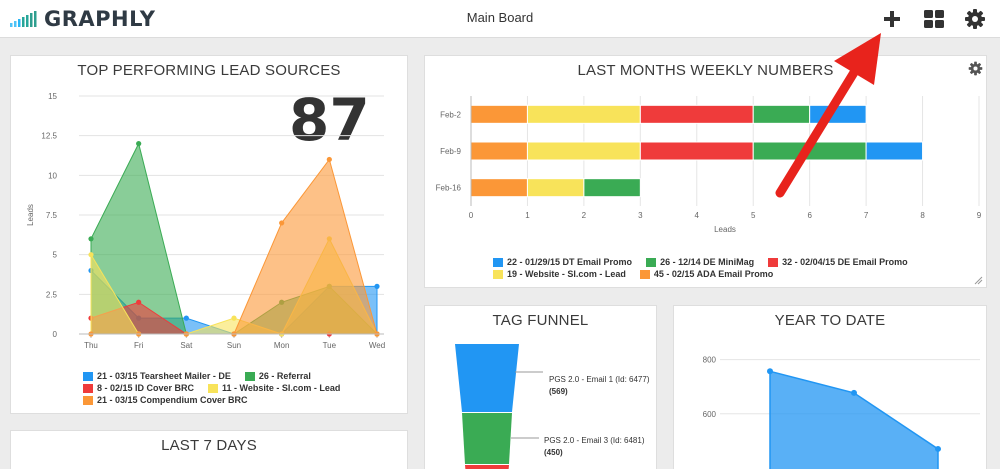 Image resolution: width=1000 pixels, height=469 pixels. I want to click on funnel-stage-label: PGS 2.0 - Email 3 (Id: 6481), so click(594, 440).